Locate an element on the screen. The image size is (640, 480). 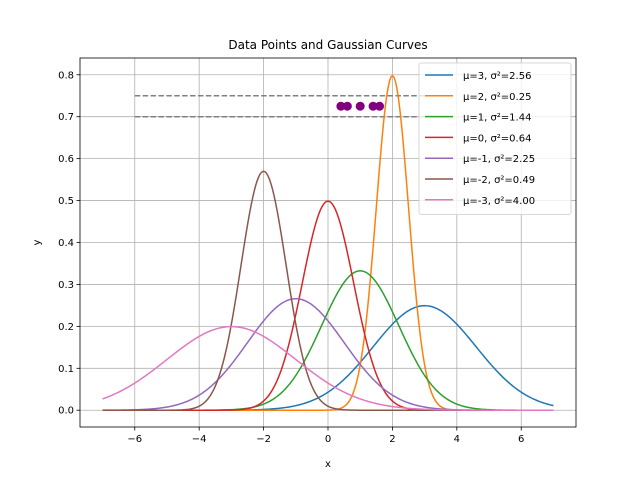
legend-label: μ=0, σ²=0.64 is located at coordinates (497, 138).